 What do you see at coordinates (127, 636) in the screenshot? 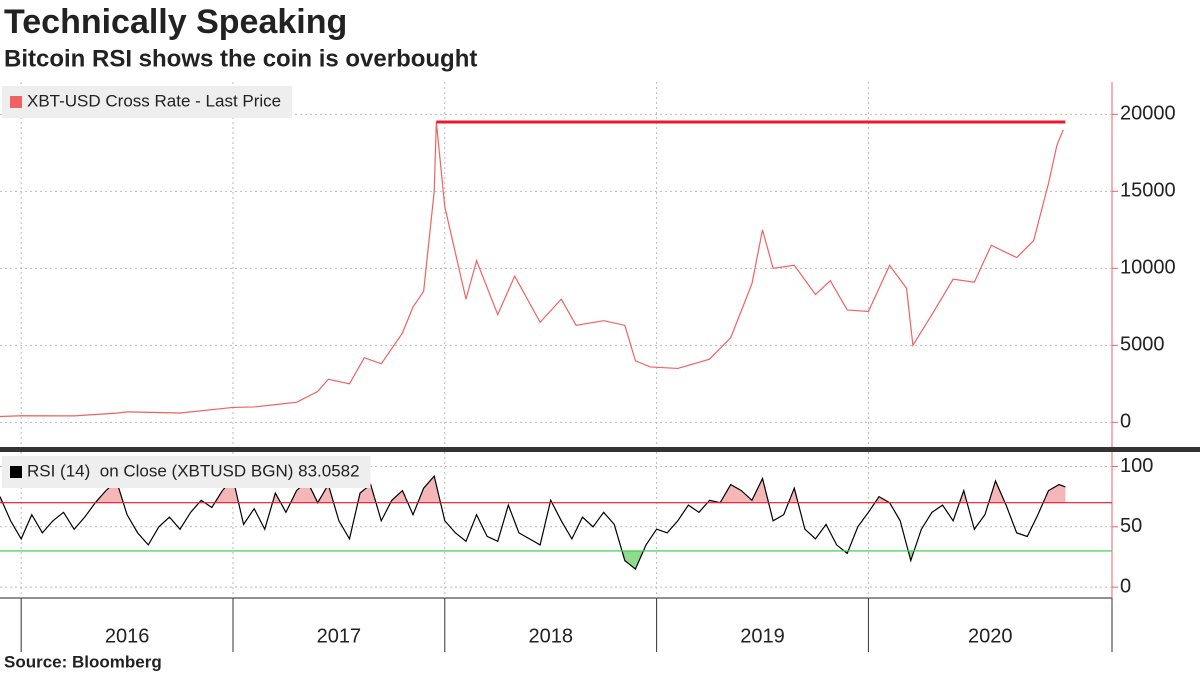
I see `x-tick-label: 2016` at bounding box center [127, 636].